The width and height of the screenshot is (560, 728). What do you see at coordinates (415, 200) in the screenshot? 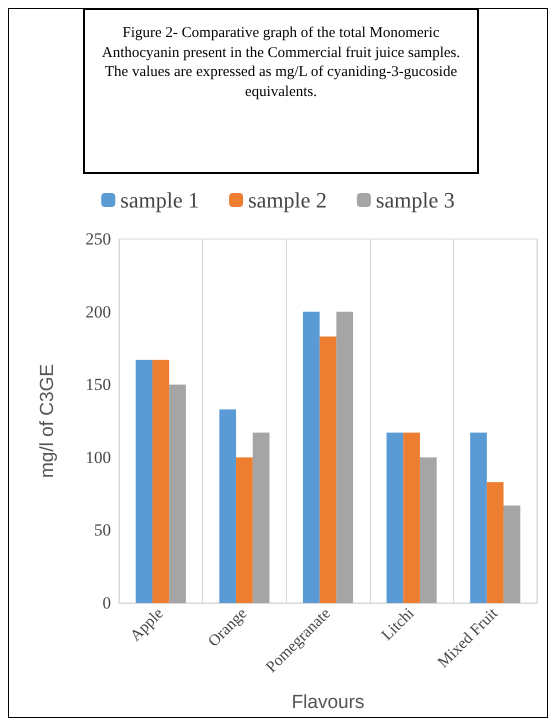
I see `legend-label: sample 3` at bounding box center [415, 200].